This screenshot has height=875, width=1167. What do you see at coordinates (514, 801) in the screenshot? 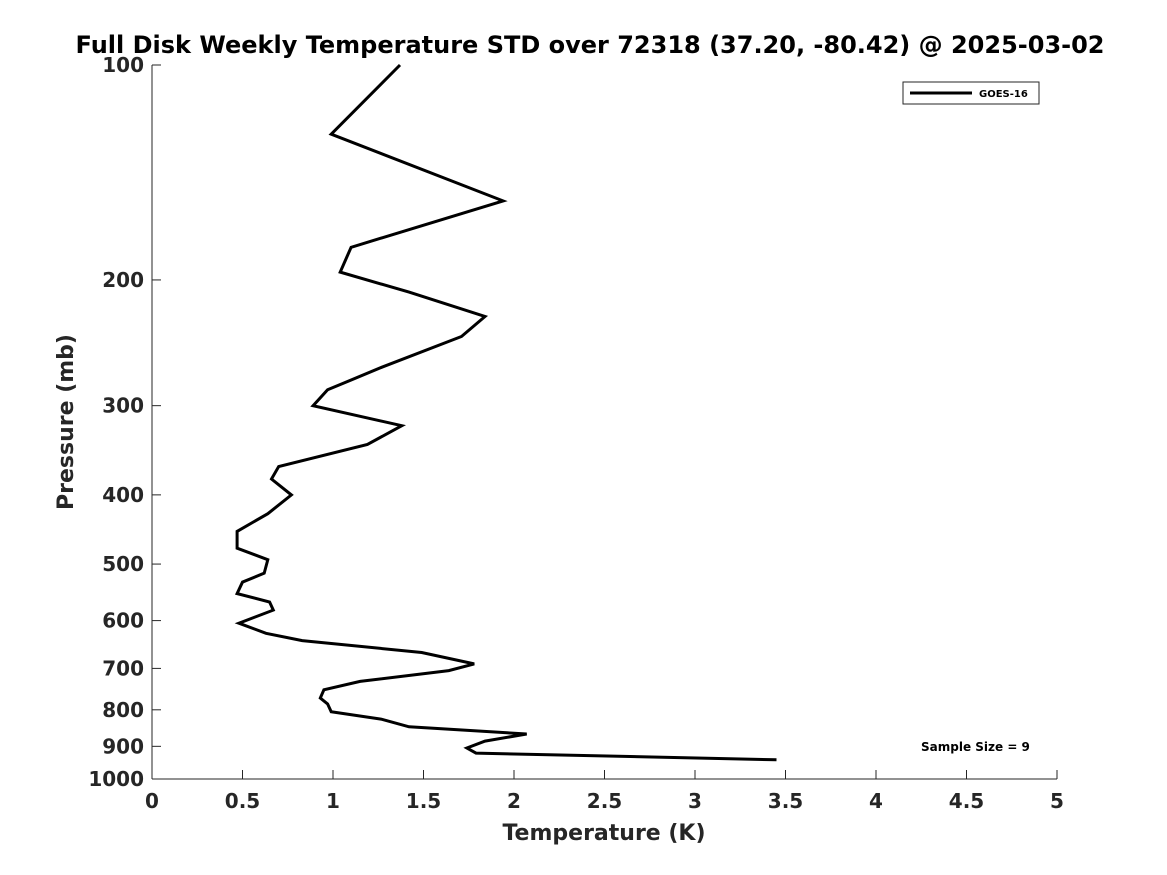
I see `x-tick-label: 2` at bounding box center [514, 801].